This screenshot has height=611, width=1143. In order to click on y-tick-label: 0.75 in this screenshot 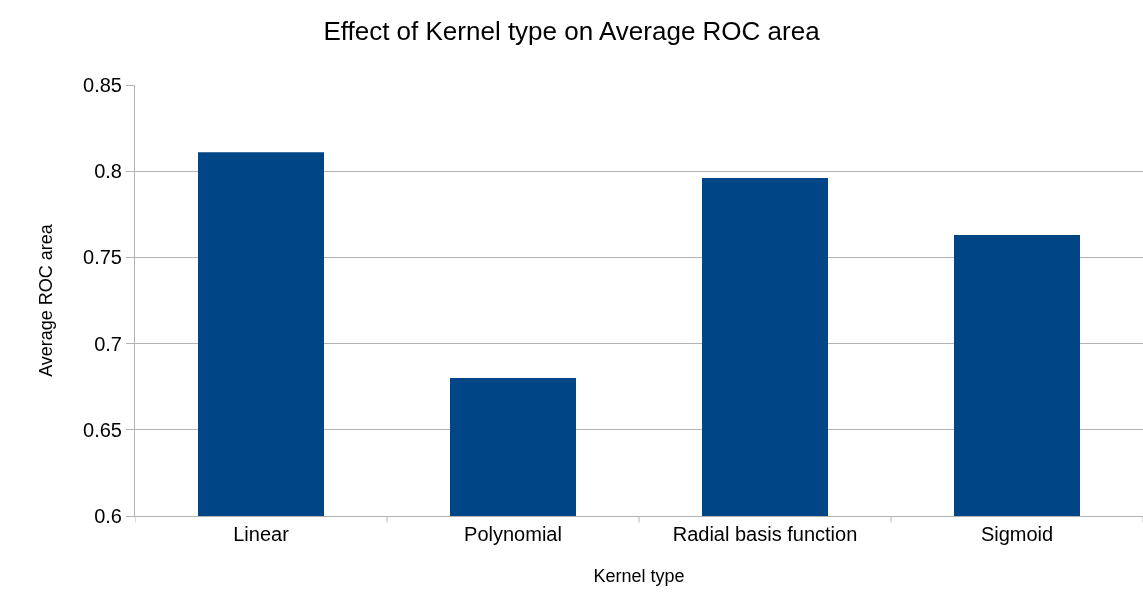, I will do `click(102, 257)`.